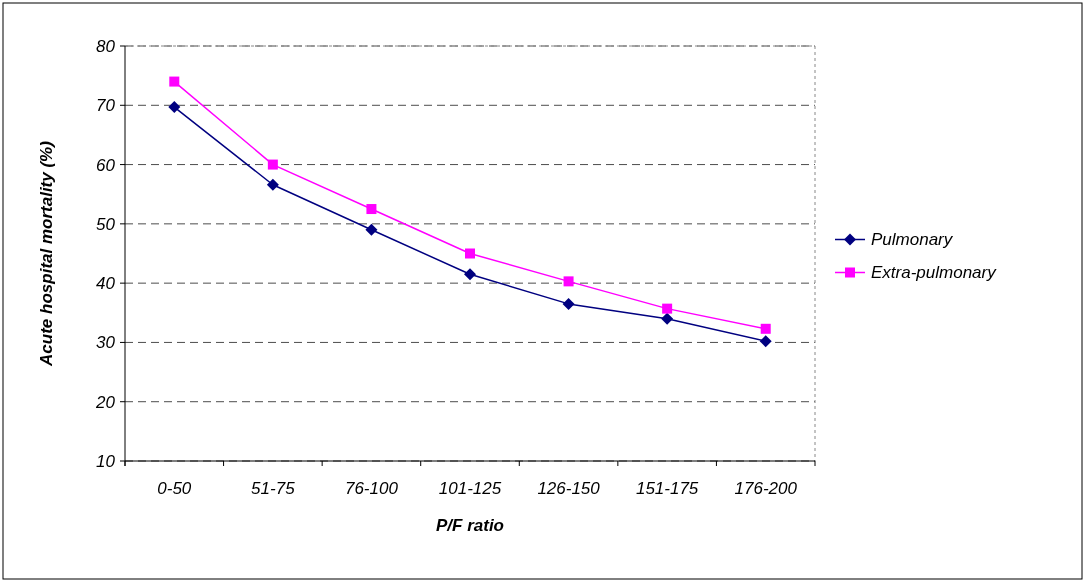 The image size is (1085, 582). Describe the element at coordinates (46, 253) in the screenshot. I see `y-axis-title: Acute hospital mortality (%)` at that location.